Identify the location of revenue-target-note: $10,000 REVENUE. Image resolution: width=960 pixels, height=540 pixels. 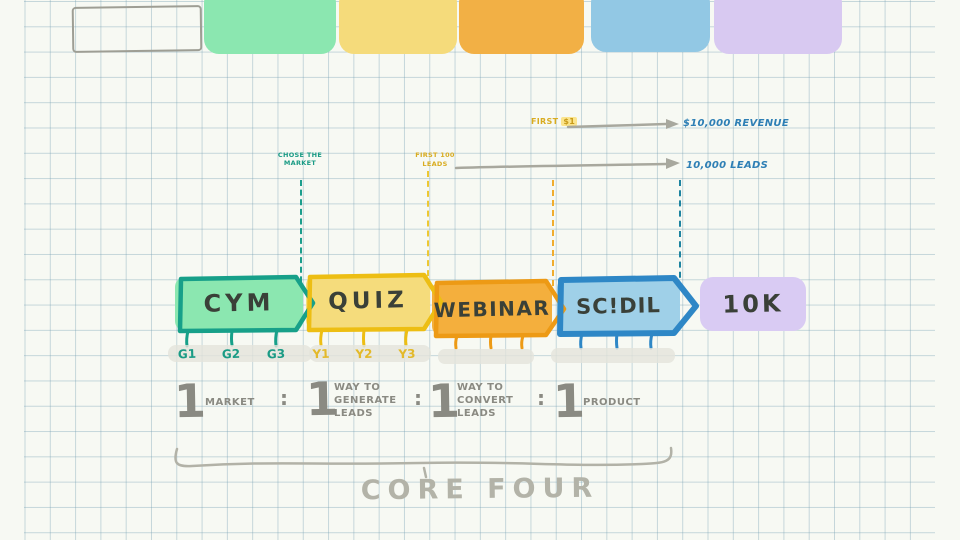
(736, 123).